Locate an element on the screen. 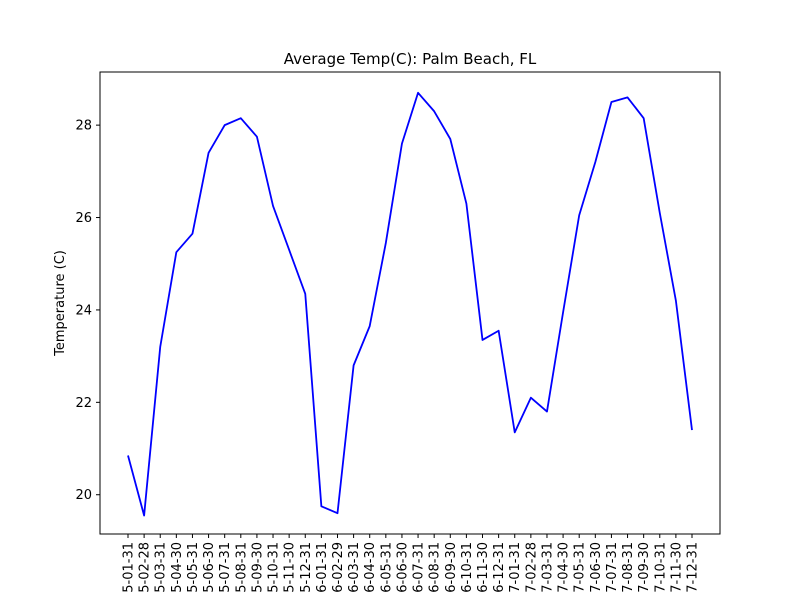 The image size is (800, 600). x-tick-label: 6-09-30 is located at coordinates (451, 567).